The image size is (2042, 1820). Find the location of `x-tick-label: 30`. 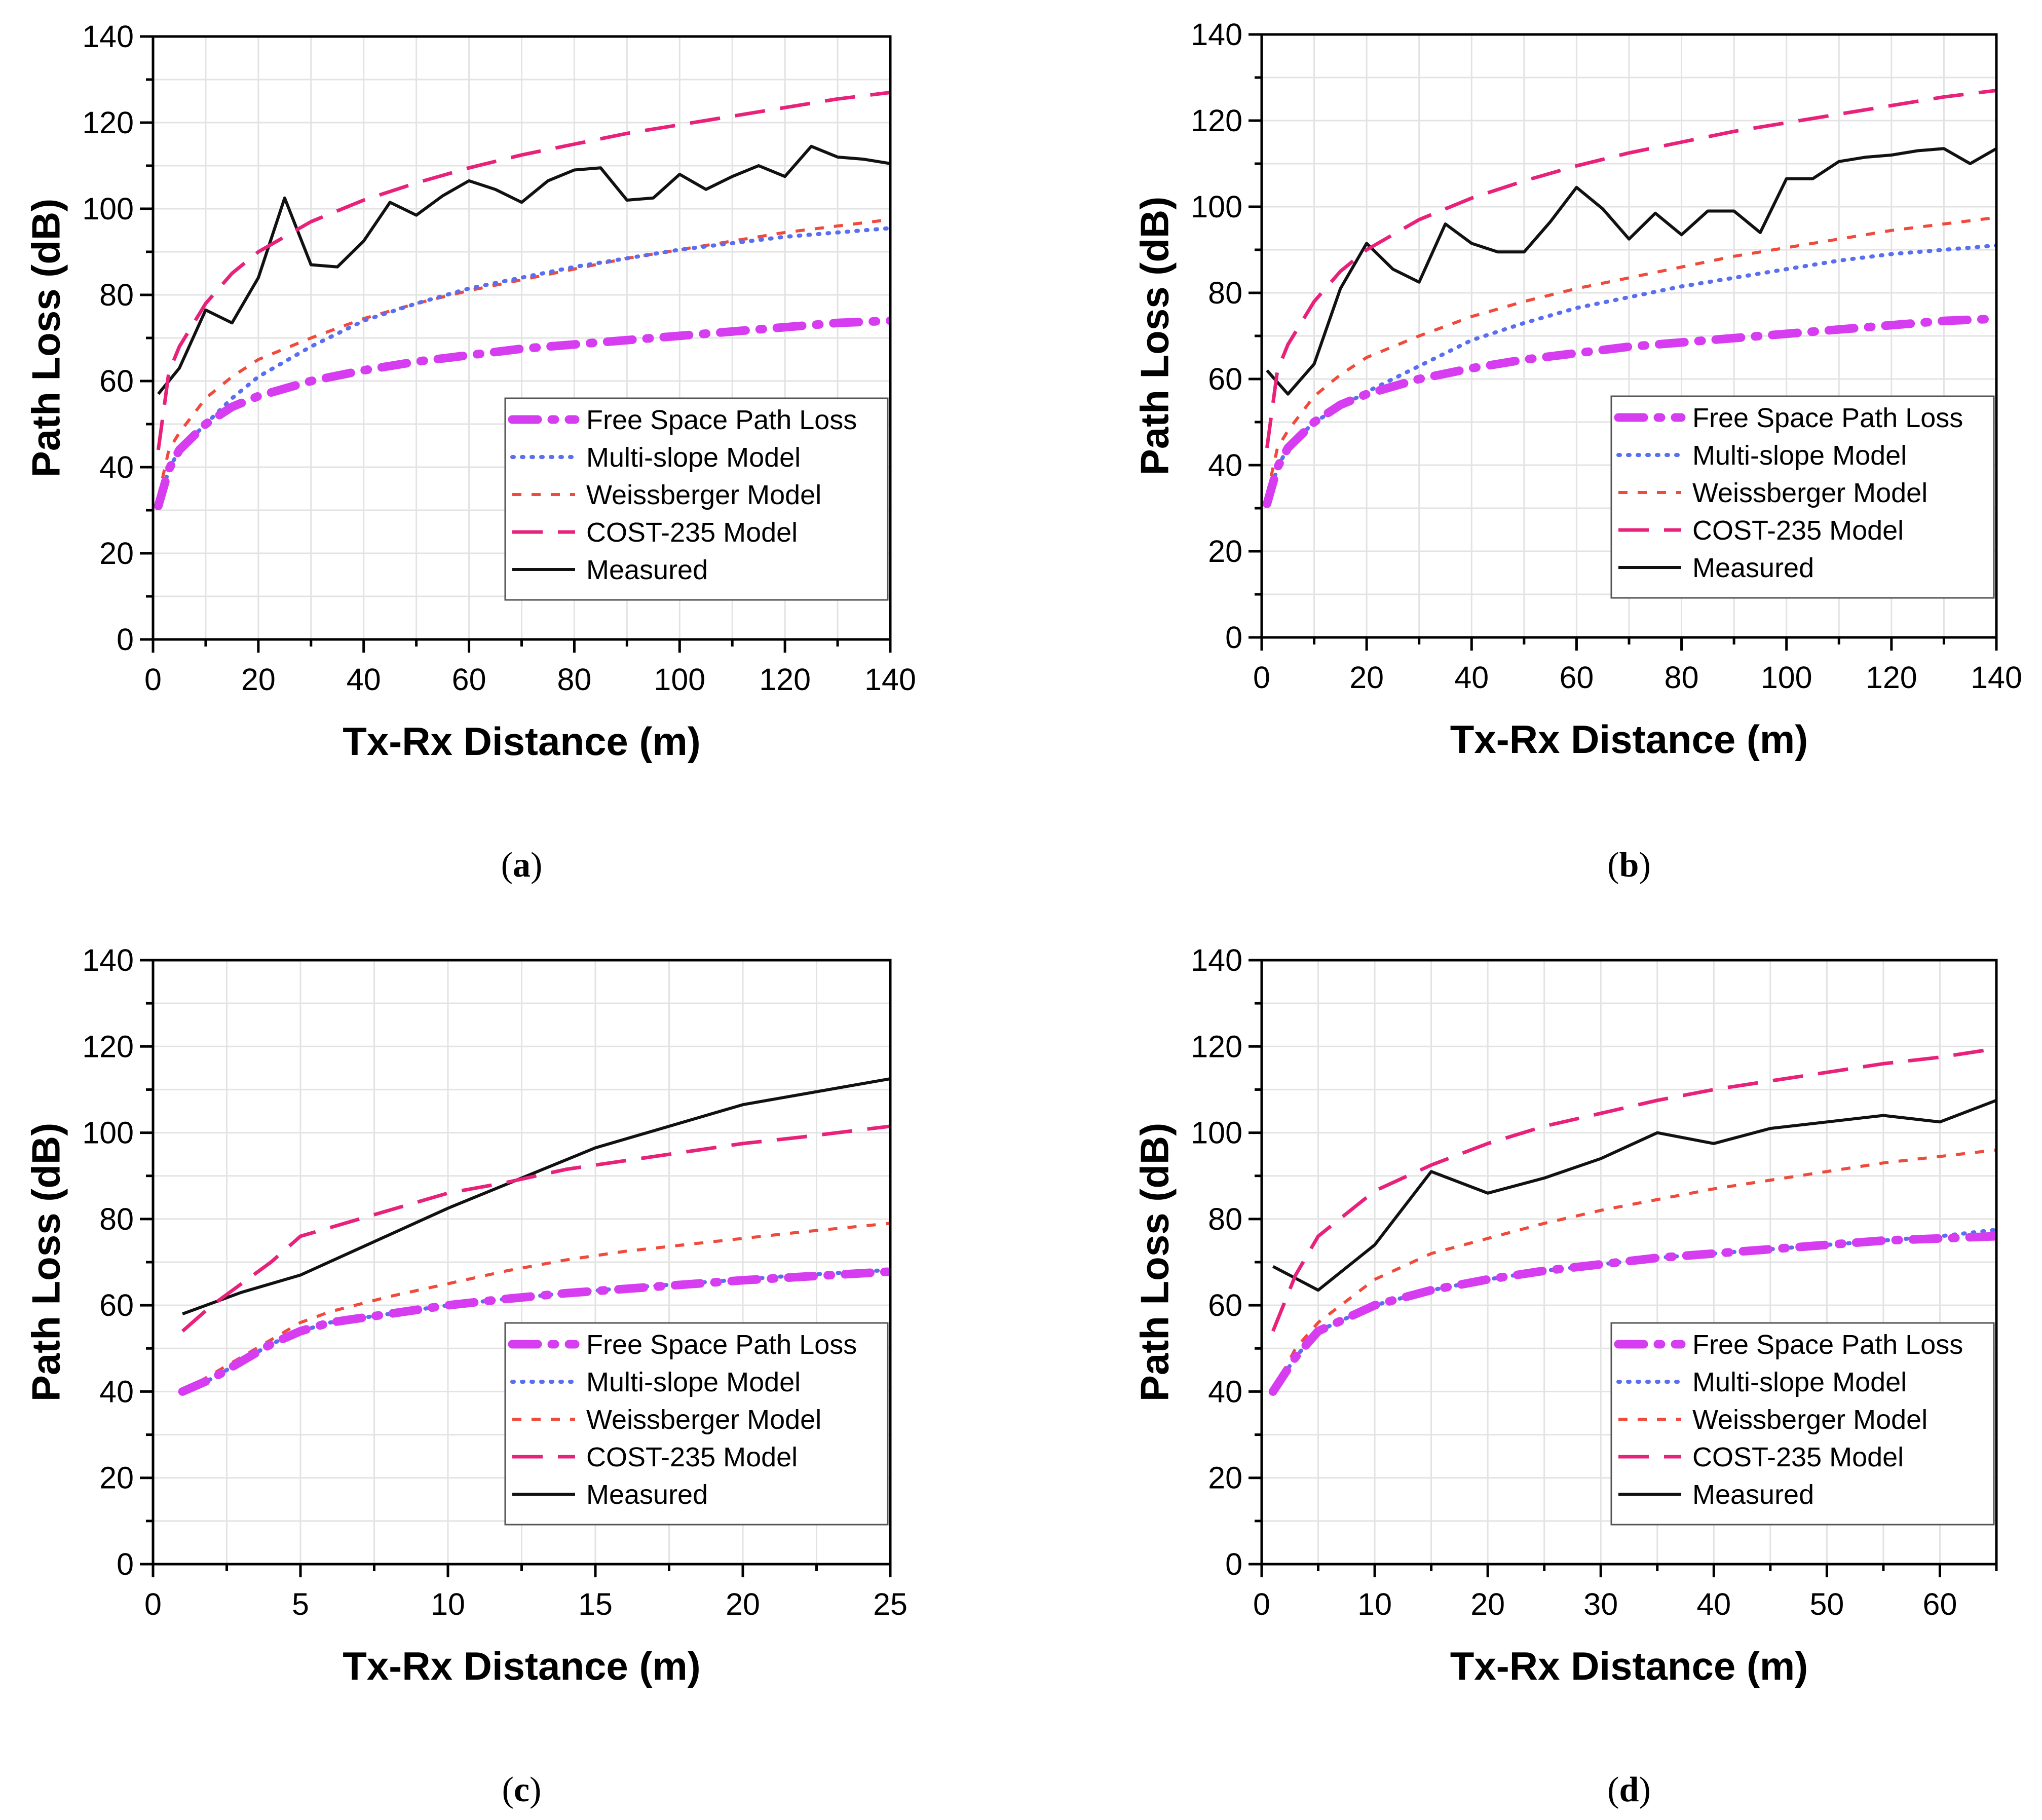

x-tick-label: 30 is located at coordinates (1600, 1604).